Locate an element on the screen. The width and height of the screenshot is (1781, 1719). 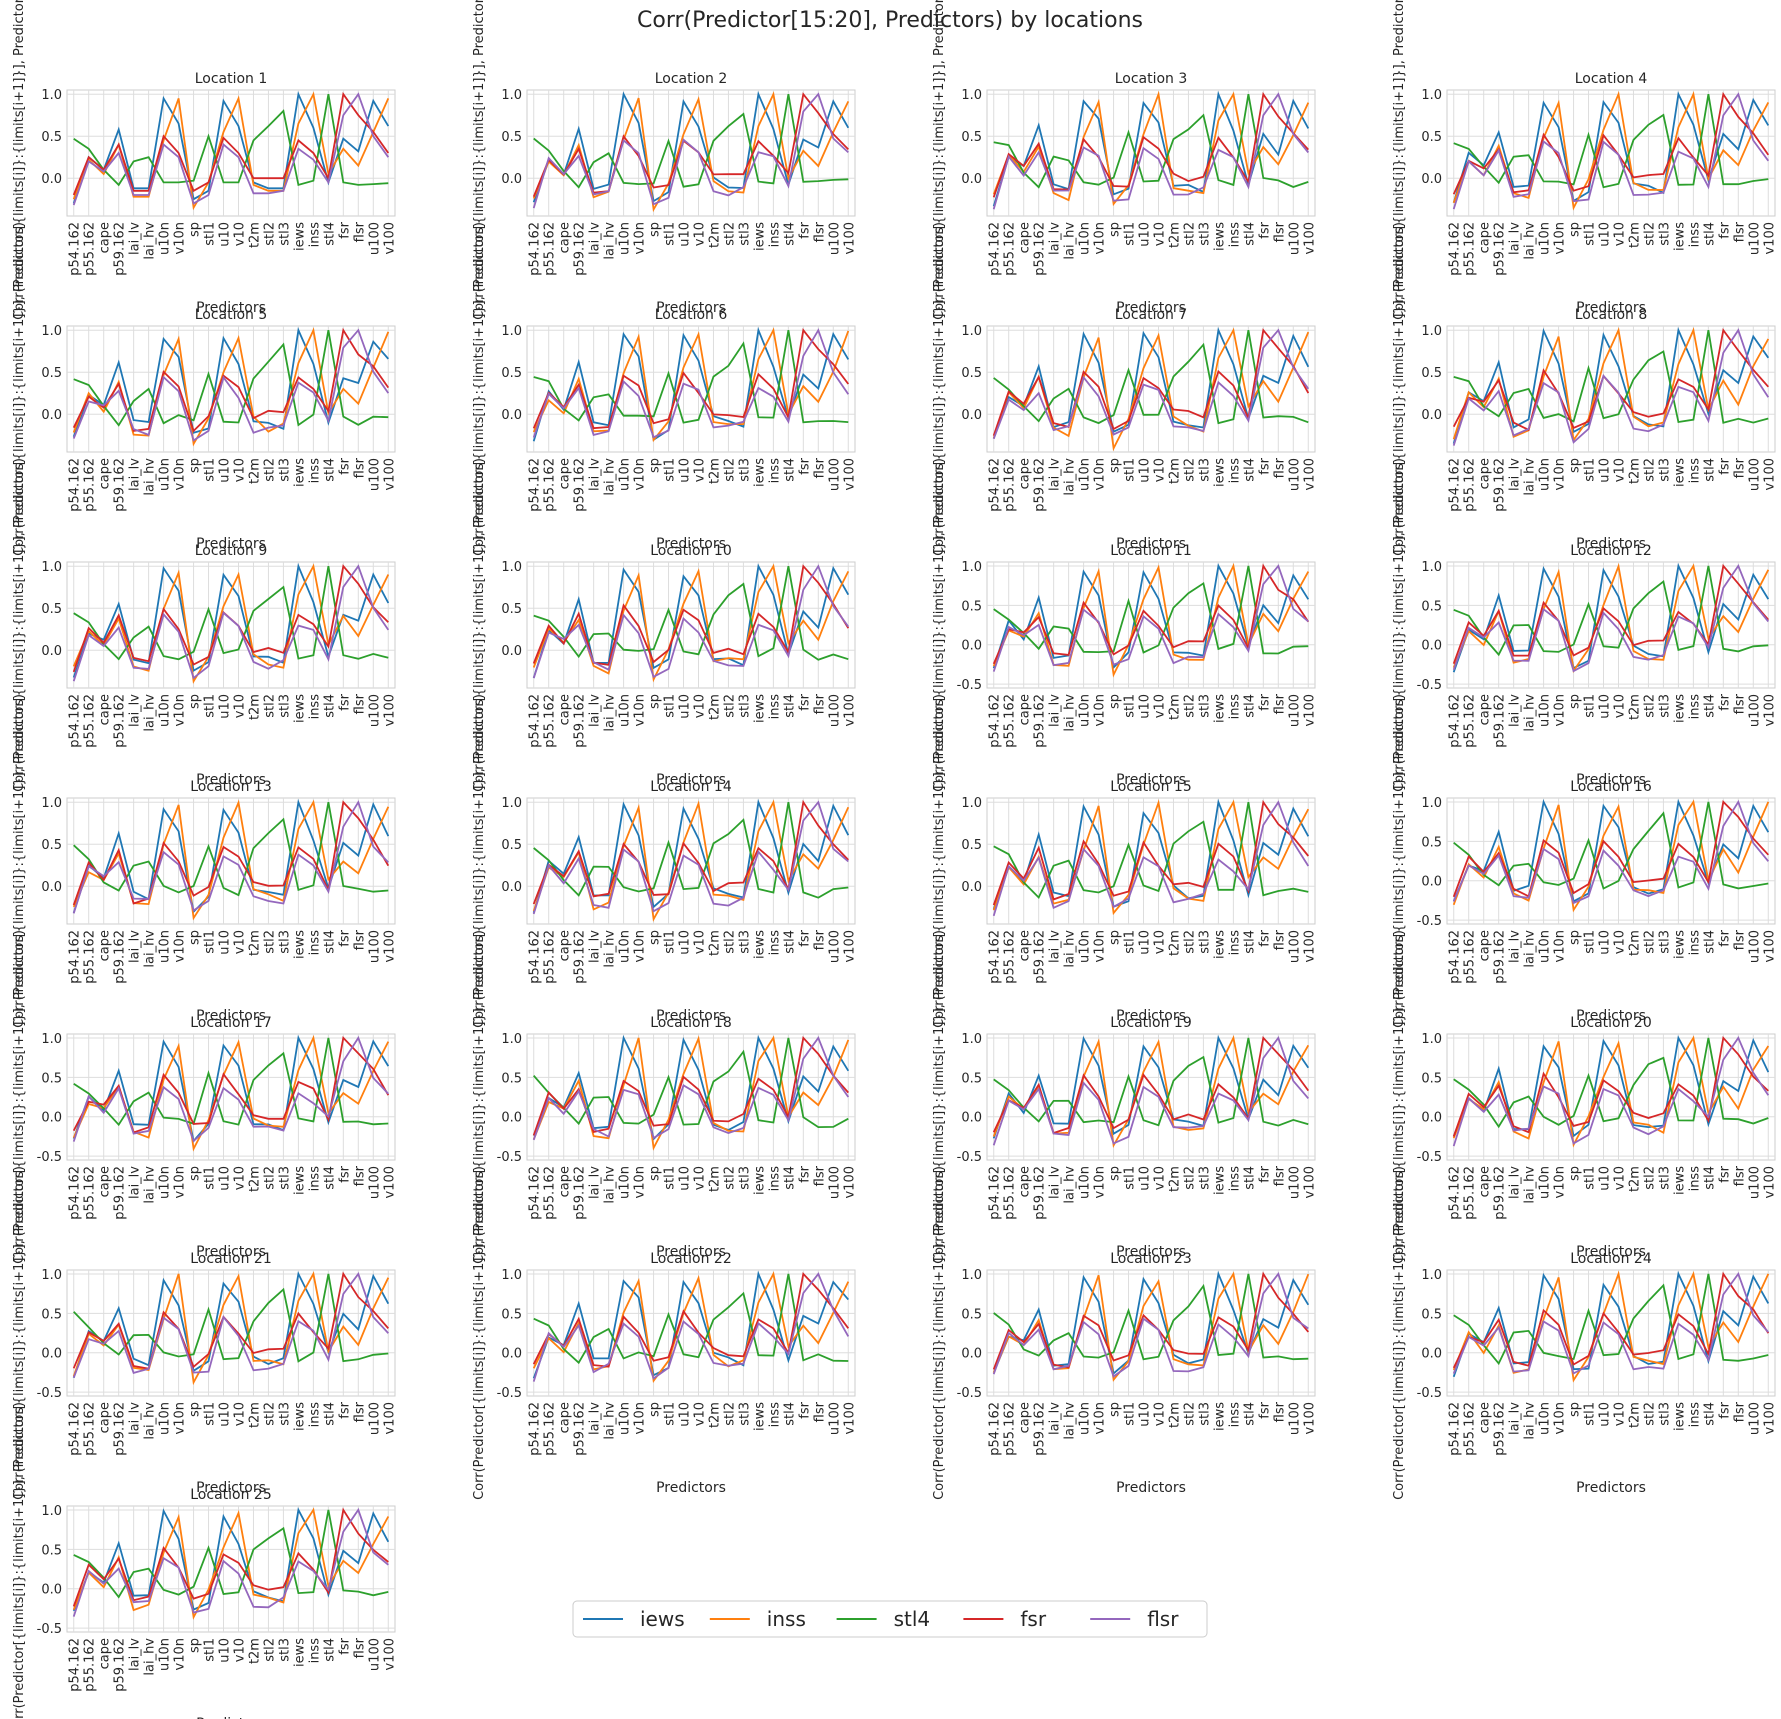
legend-label: stl4 is located at coordinates (912, 1619).